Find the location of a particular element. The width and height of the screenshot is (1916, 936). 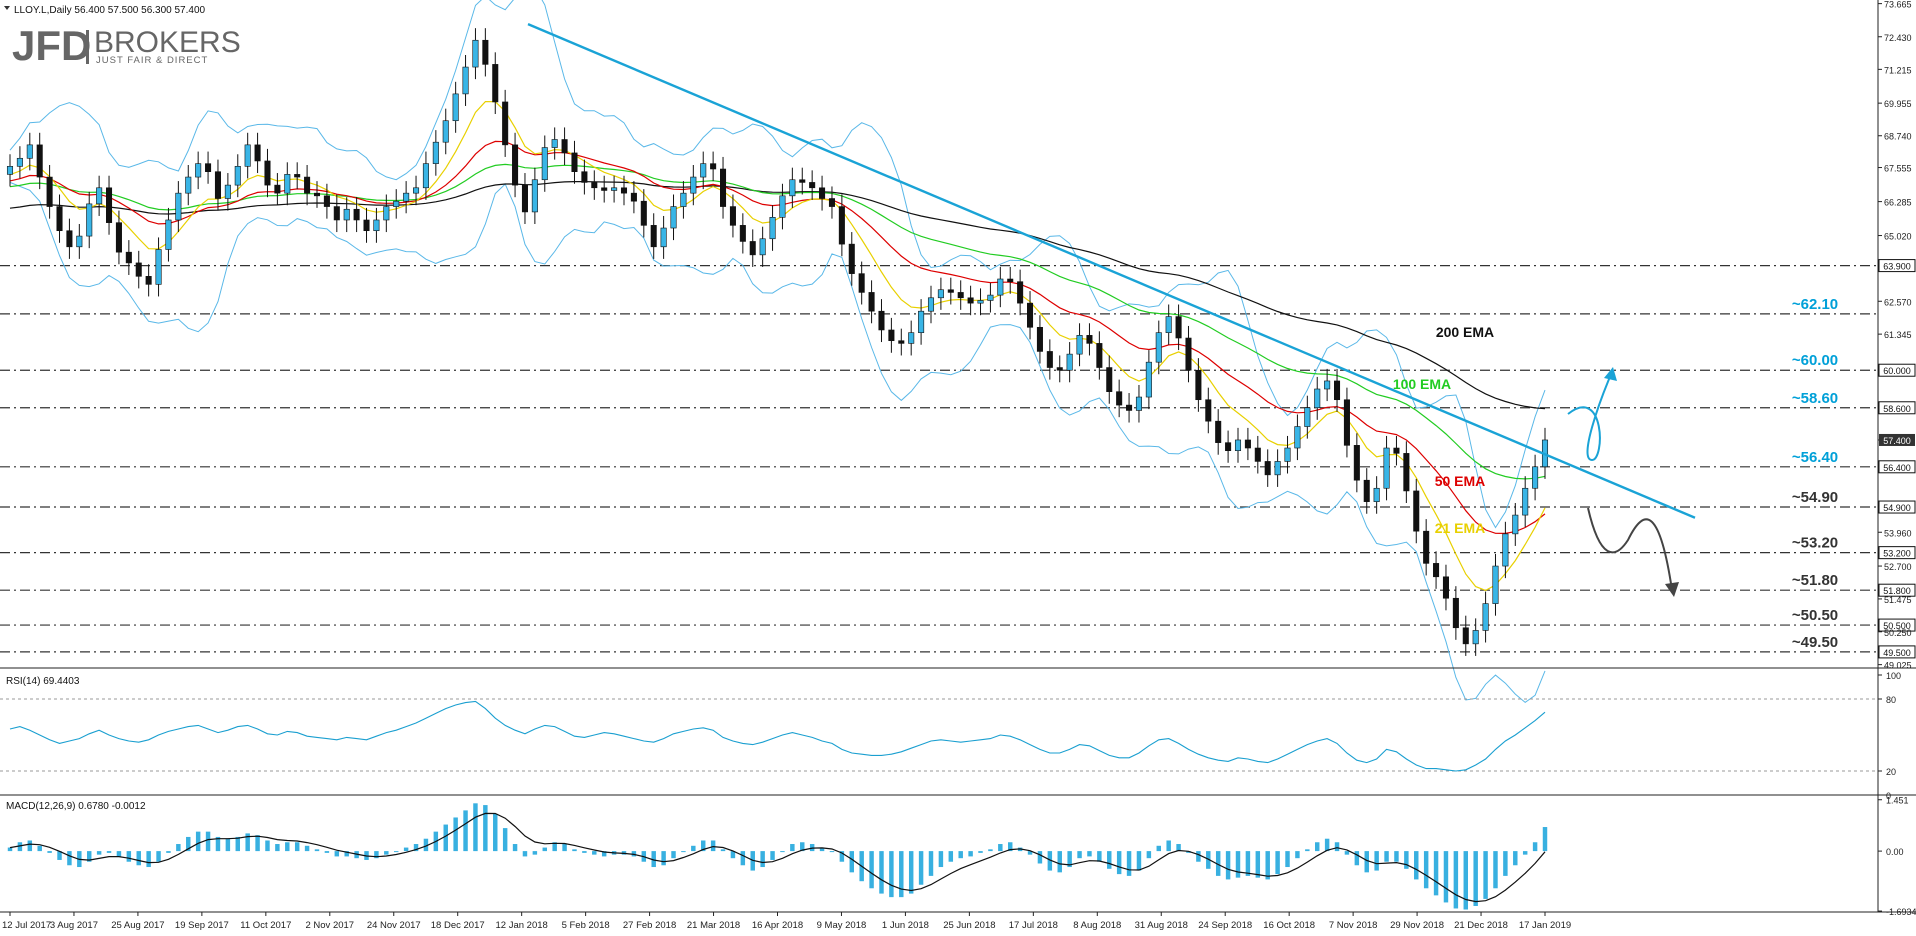

last-price-label: 57.400 is located at coordinates (1897, 441).